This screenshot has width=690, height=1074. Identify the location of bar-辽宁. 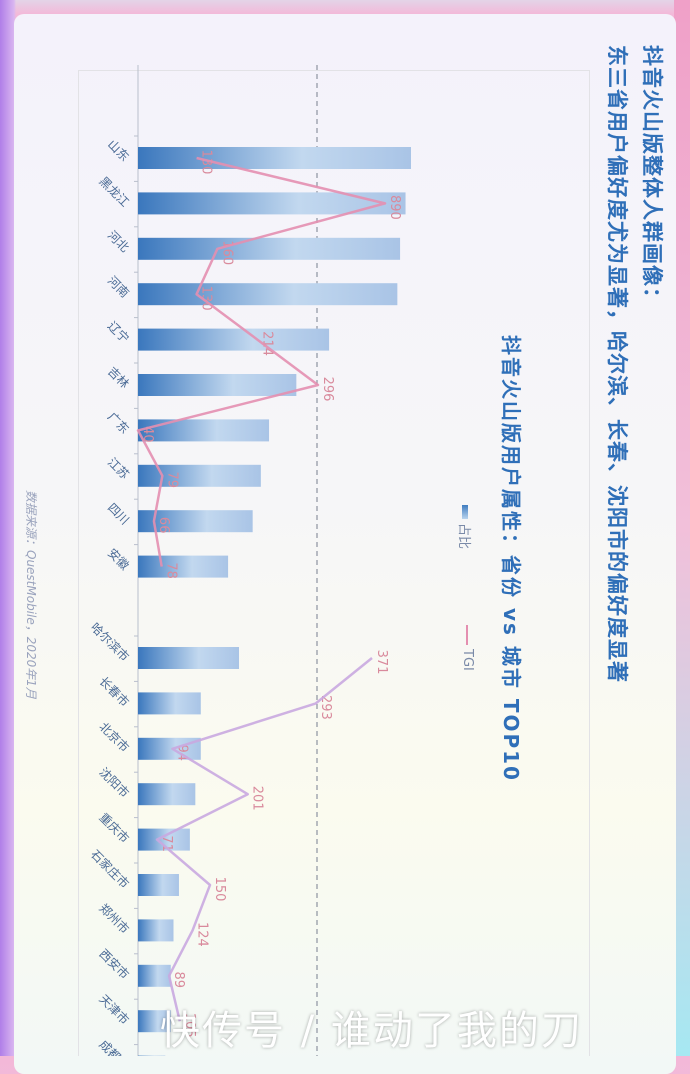
(233, 340).